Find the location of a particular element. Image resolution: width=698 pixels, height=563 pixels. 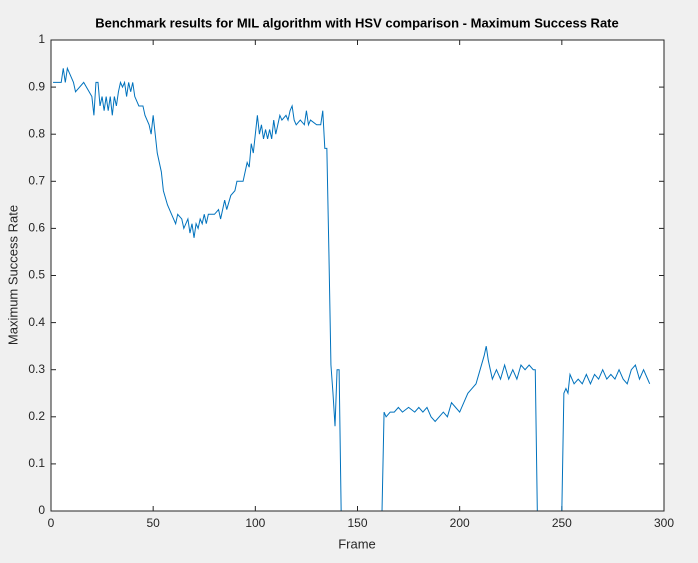

y-tick-label: 0.5 is located at coordinates (36, 275).